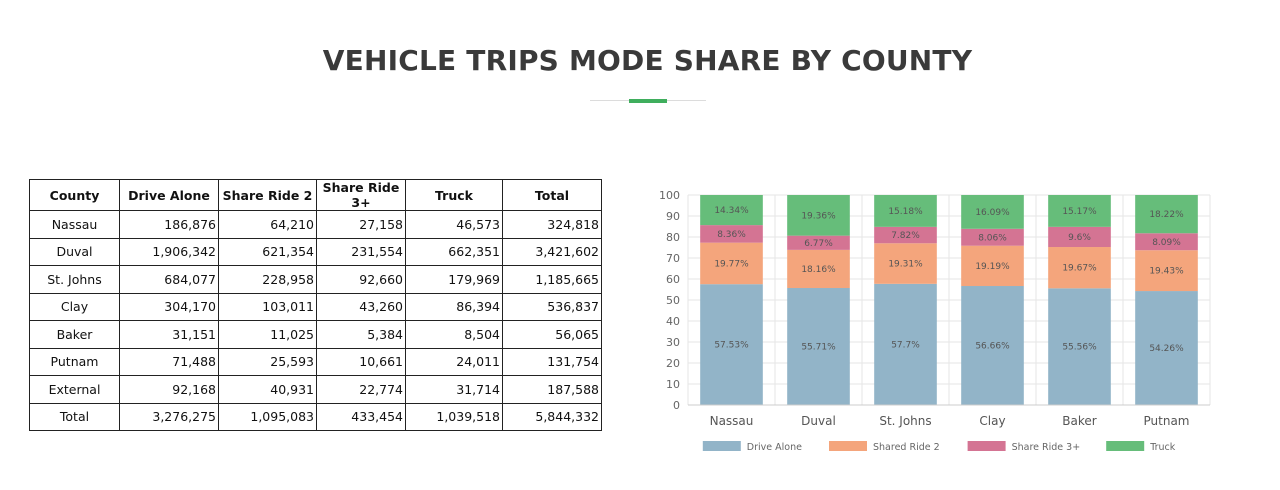 The height and width of the screenshot is (490, 1280). I want to click on drive-alone-cell: 304,170, so click(169, 306).